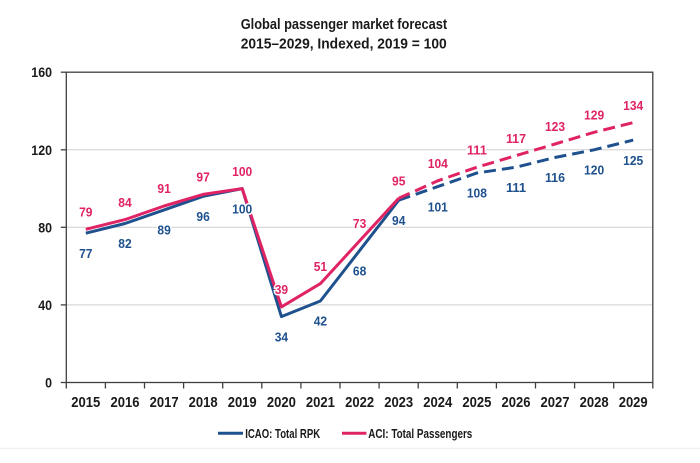 Image resolution: width=700 pixels, height=463 pixels. I want to click on svg-text: 2017, so click(164, 402).